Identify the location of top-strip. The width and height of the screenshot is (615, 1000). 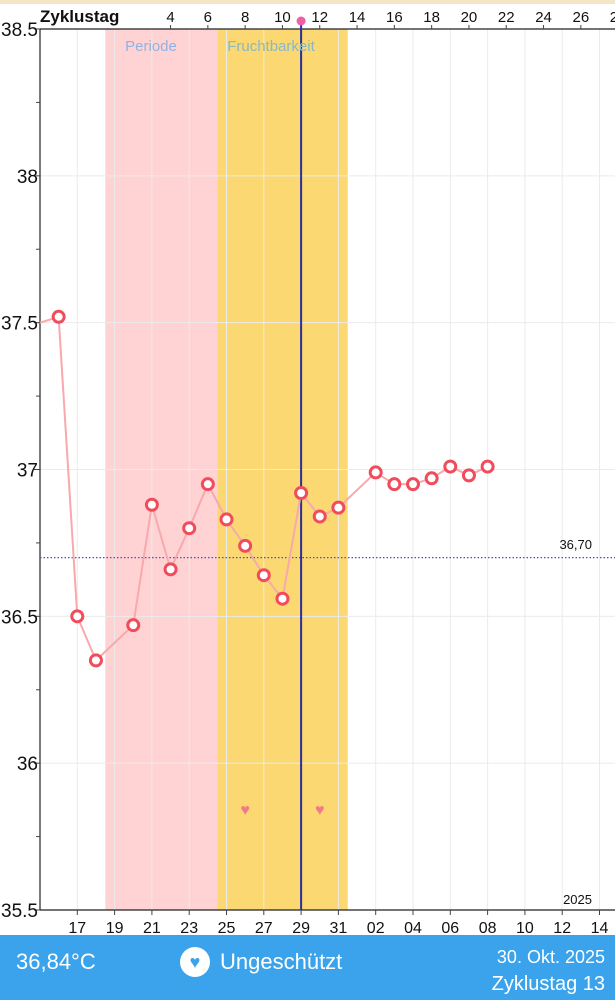
(307, 2).